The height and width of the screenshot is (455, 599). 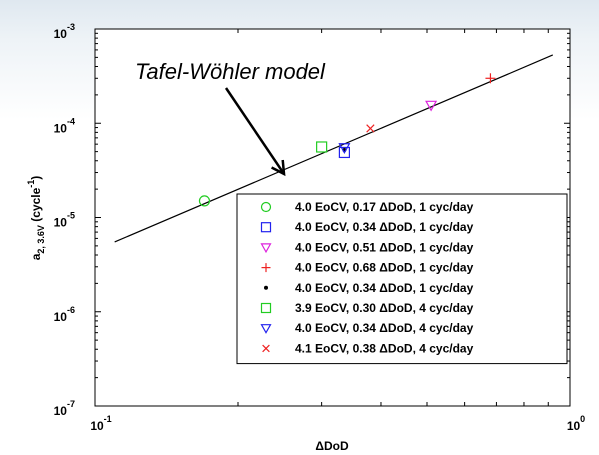 What do you see at coordinates (384, 207) in the screenshot?
I see `legend-entry: 4.0 EoCV, 0.17 ΔDoD, 1 cyc/day` at bounding box center [384, 207].